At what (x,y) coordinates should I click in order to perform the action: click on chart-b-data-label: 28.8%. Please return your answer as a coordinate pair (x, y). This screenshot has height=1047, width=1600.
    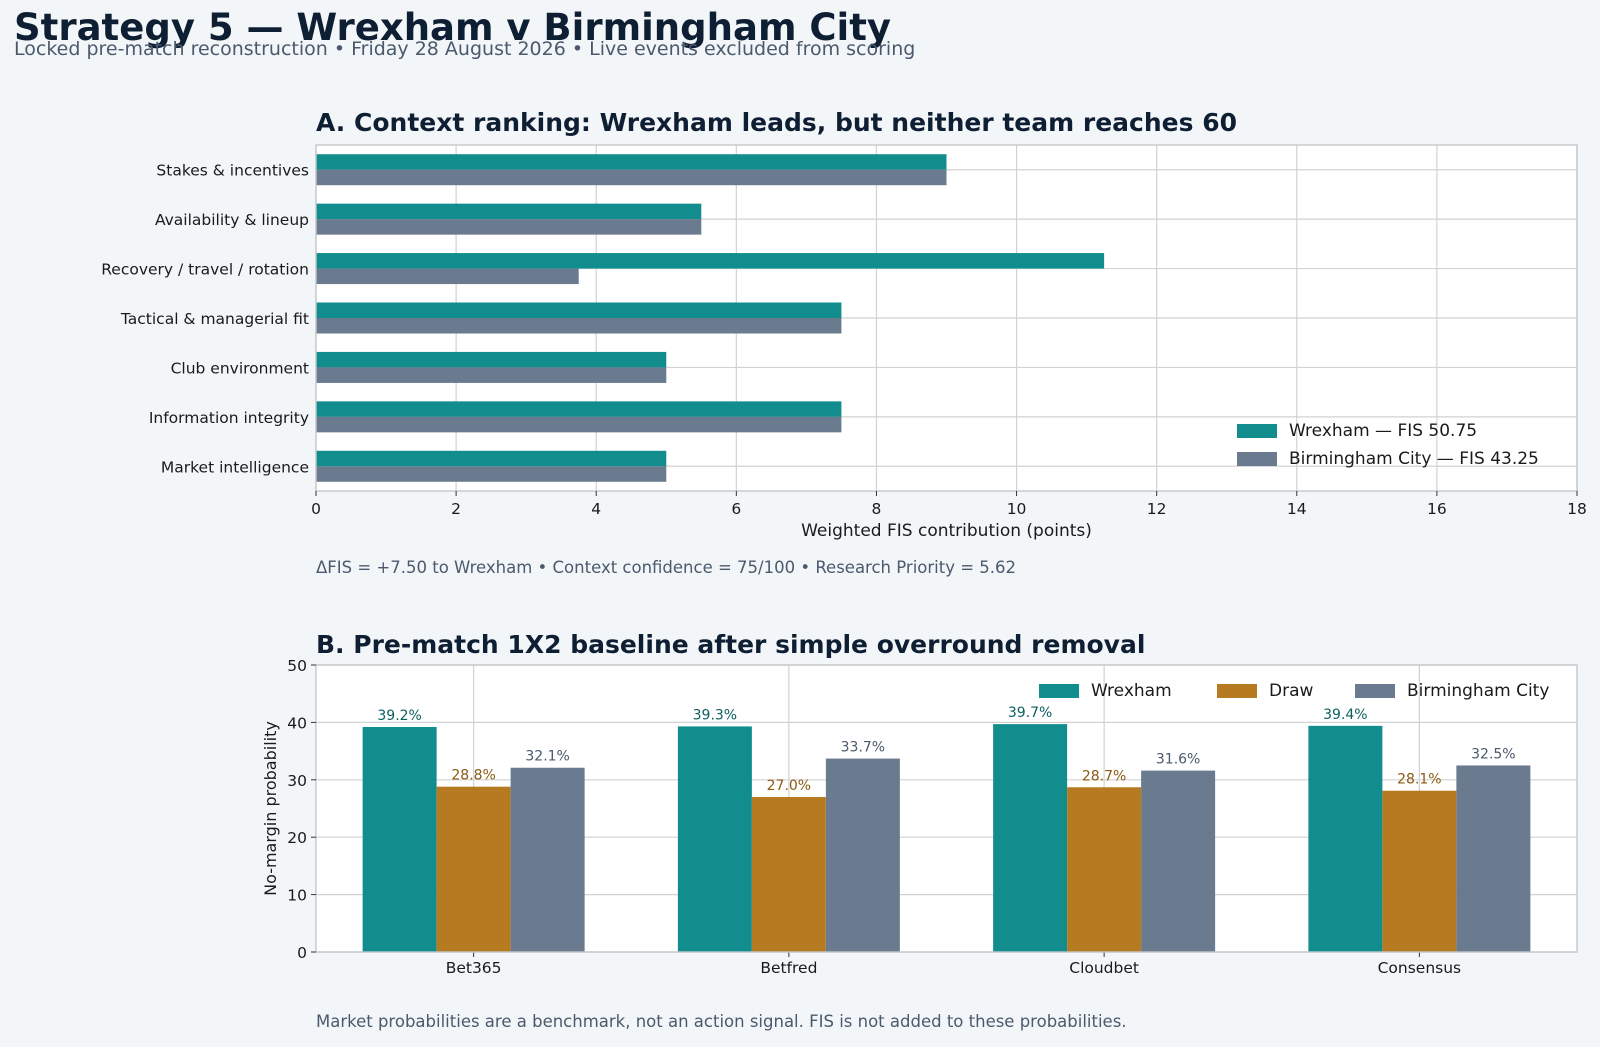
    Looking at the image, I should click on (473, 776).